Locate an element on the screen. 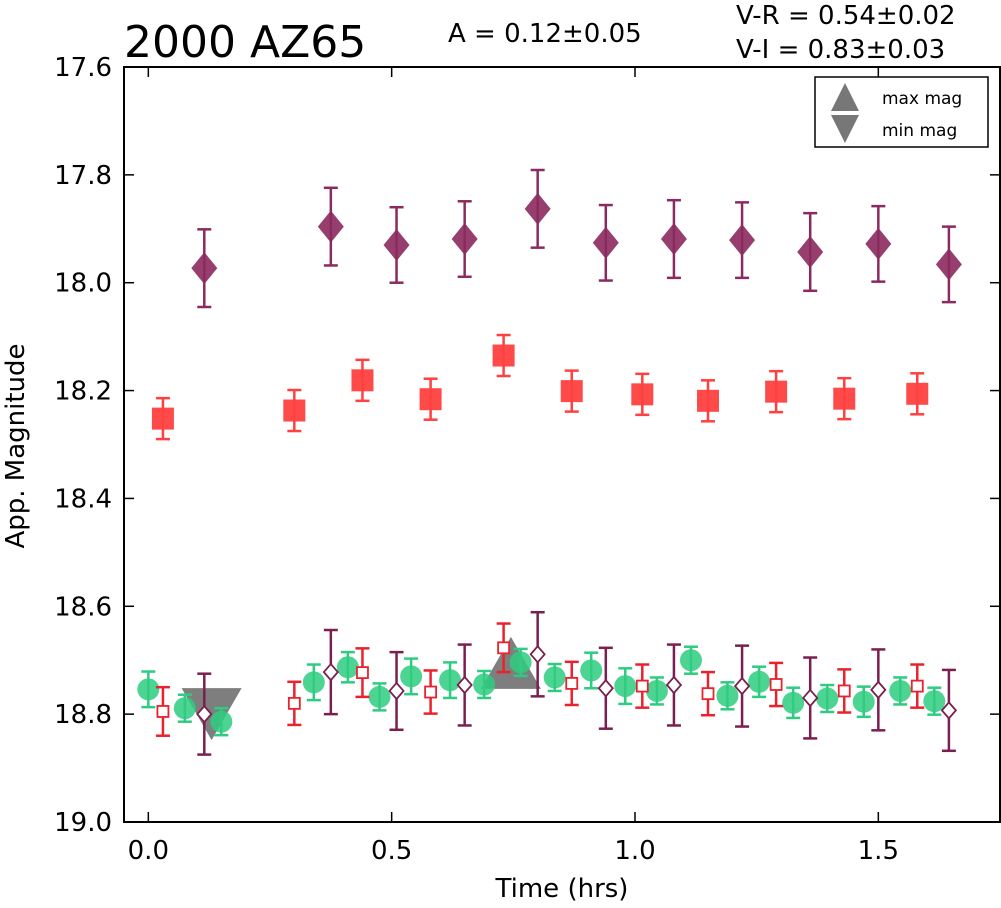 This screenshot has width=1001, height=908. x-tick-label: 0.5 is located at coordinates (391, 851).